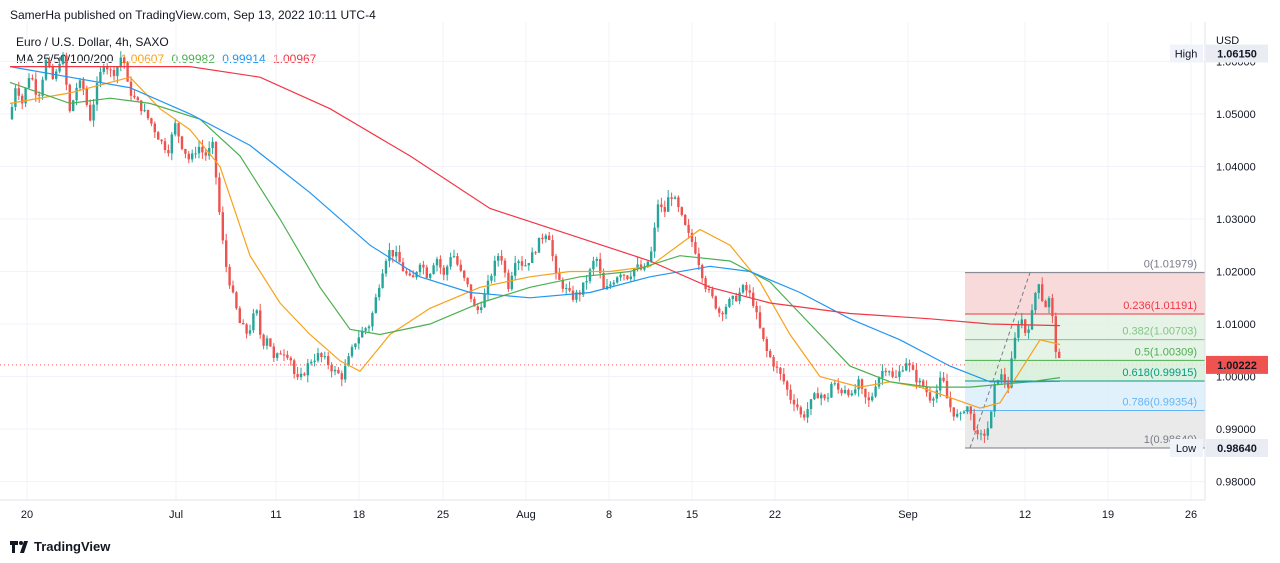 The height and width of the screenshot is (563, 1280). What do you see at coordinates (92, 42) in the screenshot?
I see `symbol-title: Euro / U.S. Dollar, 4h, SAXO` at bounding box center [92, 42].